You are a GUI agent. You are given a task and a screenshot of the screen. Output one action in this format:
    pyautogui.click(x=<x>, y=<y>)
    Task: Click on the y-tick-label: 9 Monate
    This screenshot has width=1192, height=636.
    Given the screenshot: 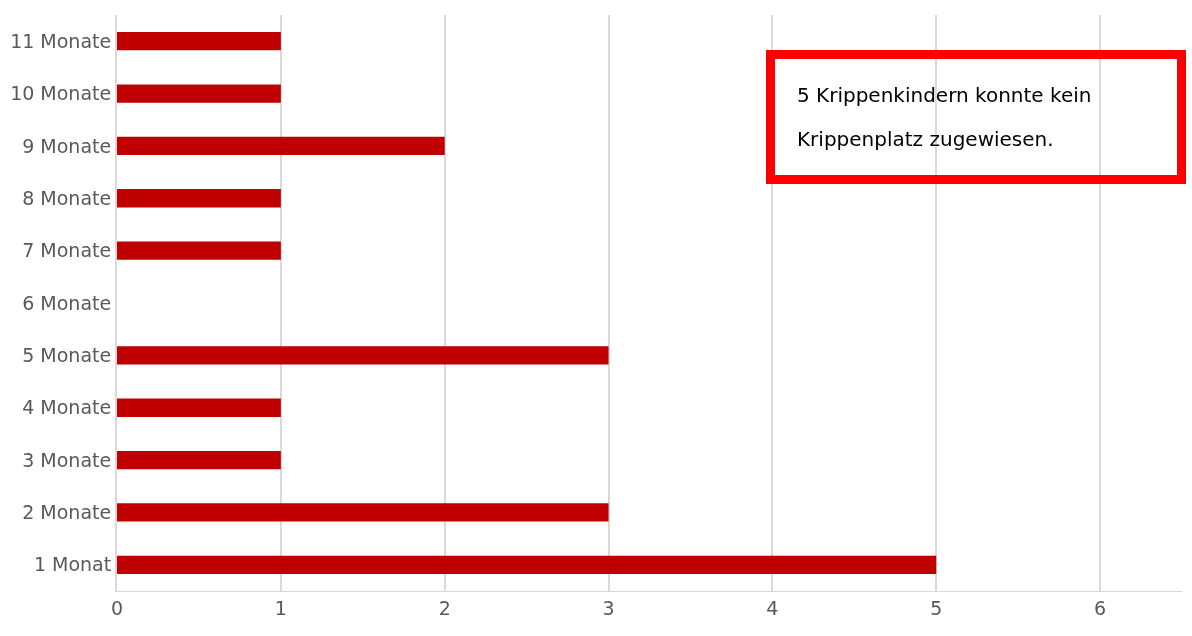 What is the action you would take?
    pyautogui.click(x=67, y=145)
    